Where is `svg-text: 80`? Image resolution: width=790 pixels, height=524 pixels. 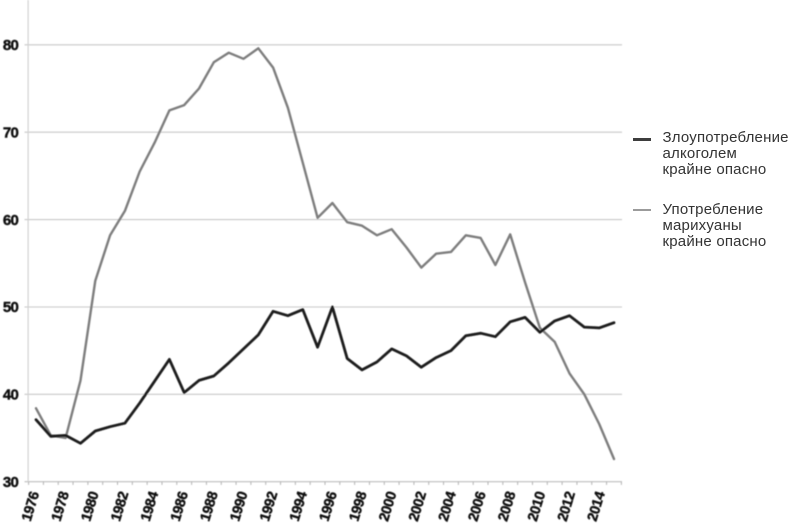 svg-text: 80 is located at coordinates (11, 45).